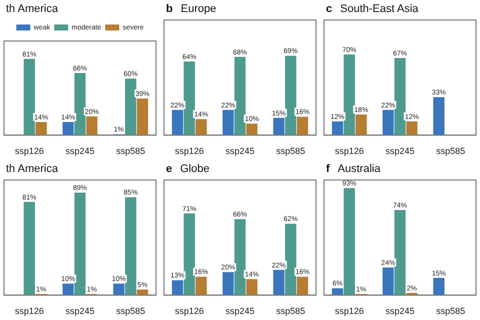 This screenshot has height=320, width=480. What do you see at coordinates (359, 169) in the screenshot?
I see `chart-title: Australia` at bounding box center [359, 169].